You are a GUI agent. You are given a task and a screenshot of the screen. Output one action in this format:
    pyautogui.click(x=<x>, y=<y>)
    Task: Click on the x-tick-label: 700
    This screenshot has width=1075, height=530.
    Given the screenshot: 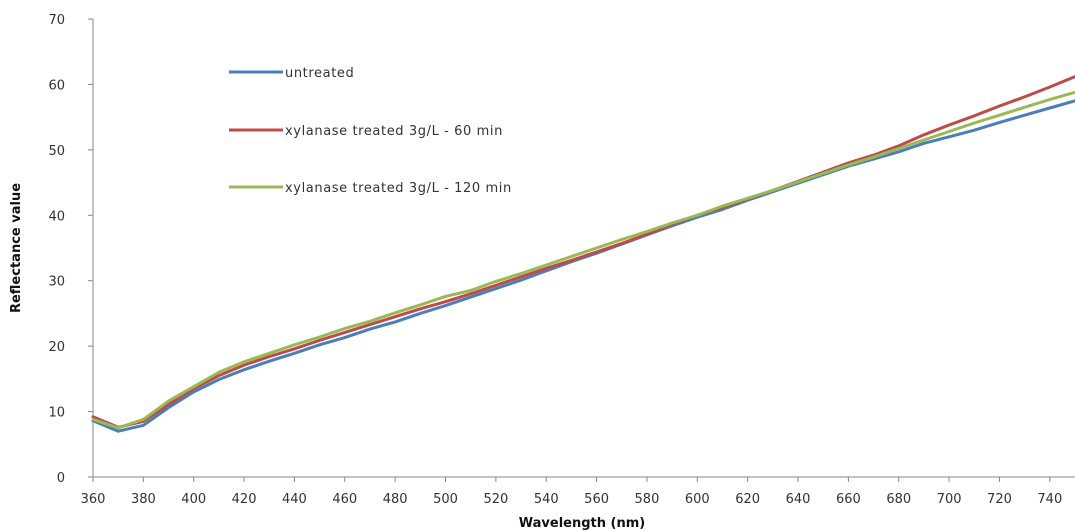 What is the action you would take?
    pyautogui.click(x=949, y=499)
    